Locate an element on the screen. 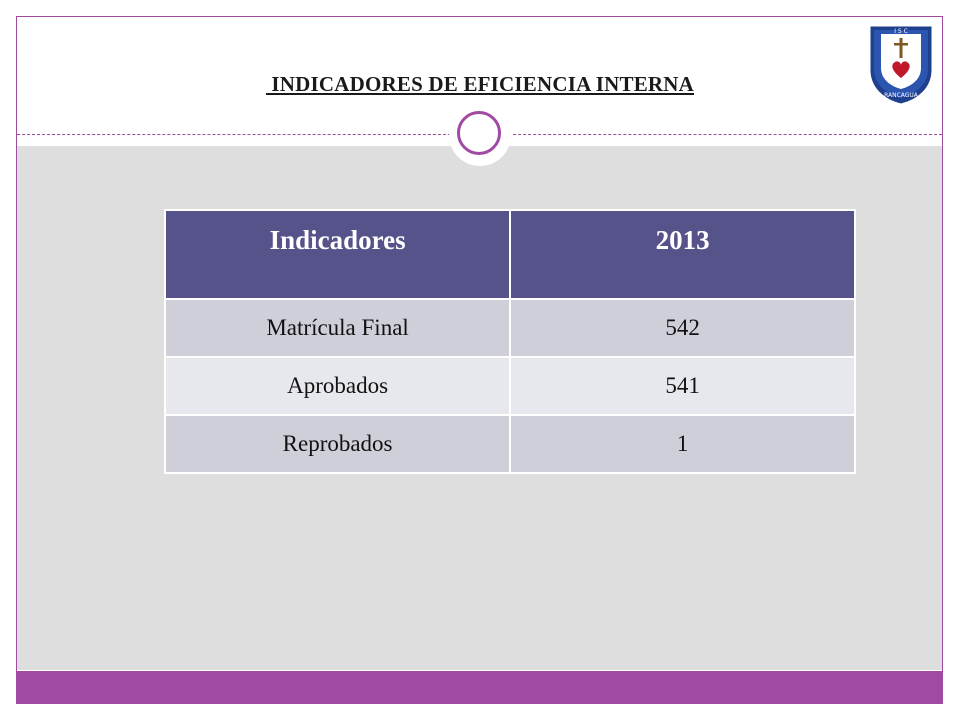  table-row: Reprobados 1 is located at coordinates (509, 444).